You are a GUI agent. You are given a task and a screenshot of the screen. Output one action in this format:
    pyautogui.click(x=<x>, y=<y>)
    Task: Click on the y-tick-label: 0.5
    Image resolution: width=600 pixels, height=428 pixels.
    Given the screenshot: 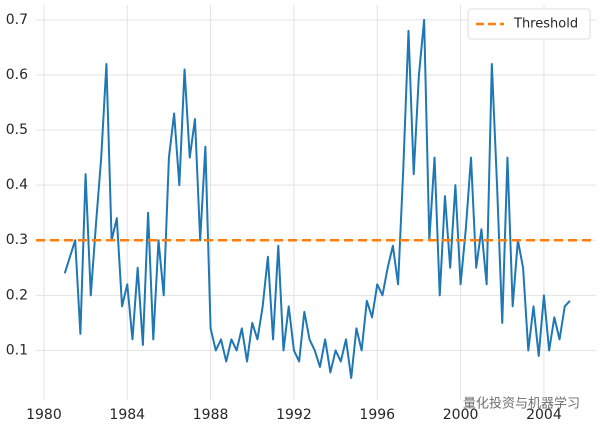 What is the action you would take?
    pyautogui.click(x=17, y=130)
    